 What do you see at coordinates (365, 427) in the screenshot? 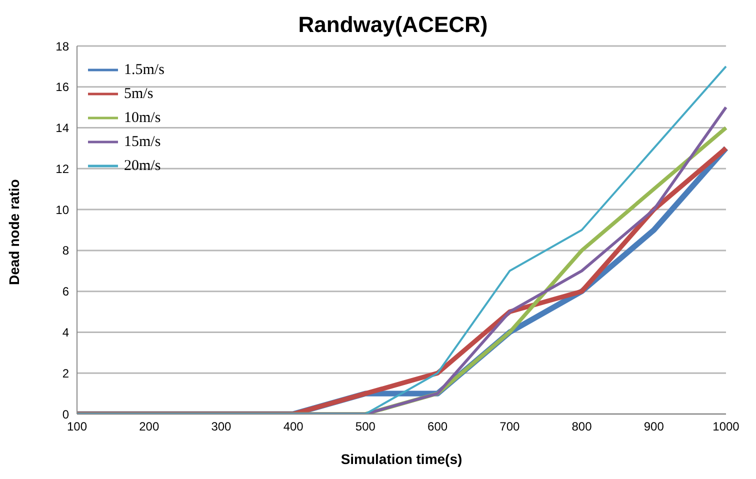
I see `x-tick-label: 500` at bounding box center [365, 427].